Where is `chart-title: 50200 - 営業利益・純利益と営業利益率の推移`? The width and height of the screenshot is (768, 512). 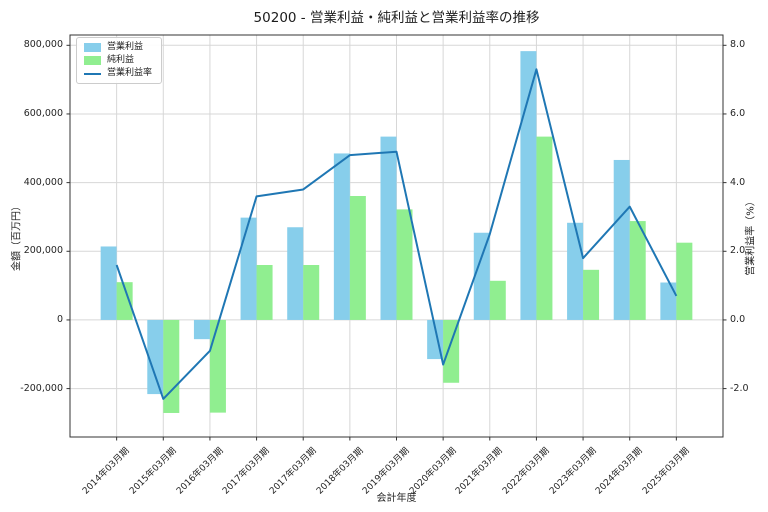 chart-title: 50200 - 営業利益・純利益と営業利益率の推移 is located at coordinates (396, 18).